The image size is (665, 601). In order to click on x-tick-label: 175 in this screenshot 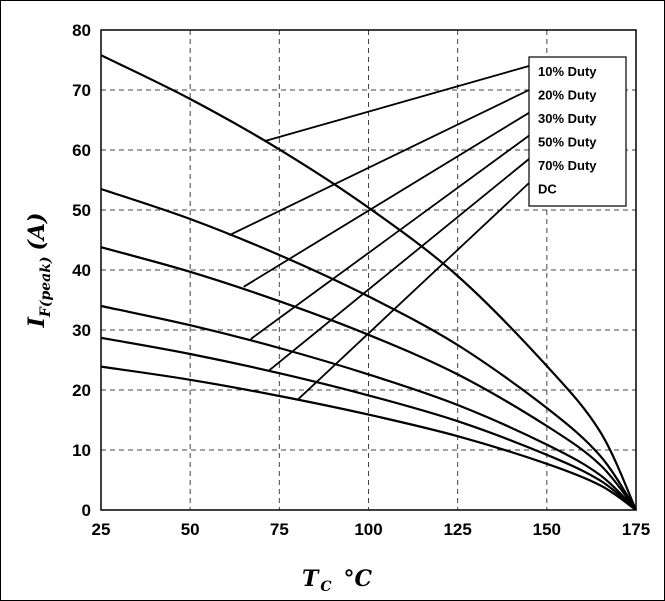, I will do `click(636, 529)`.